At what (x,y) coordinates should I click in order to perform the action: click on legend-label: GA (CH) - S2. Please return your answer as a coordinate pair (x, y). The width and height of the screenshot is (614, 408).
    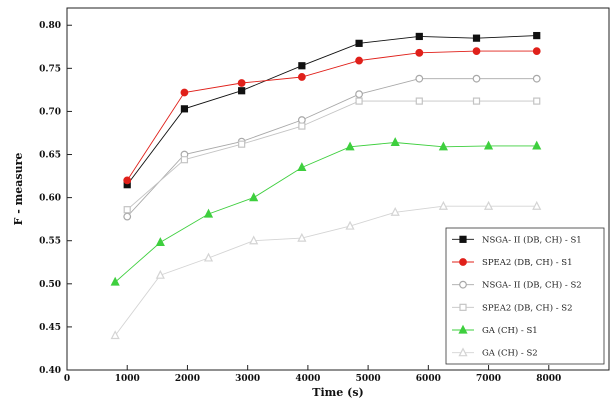
    Looking at the image, I should click on (510, 353).